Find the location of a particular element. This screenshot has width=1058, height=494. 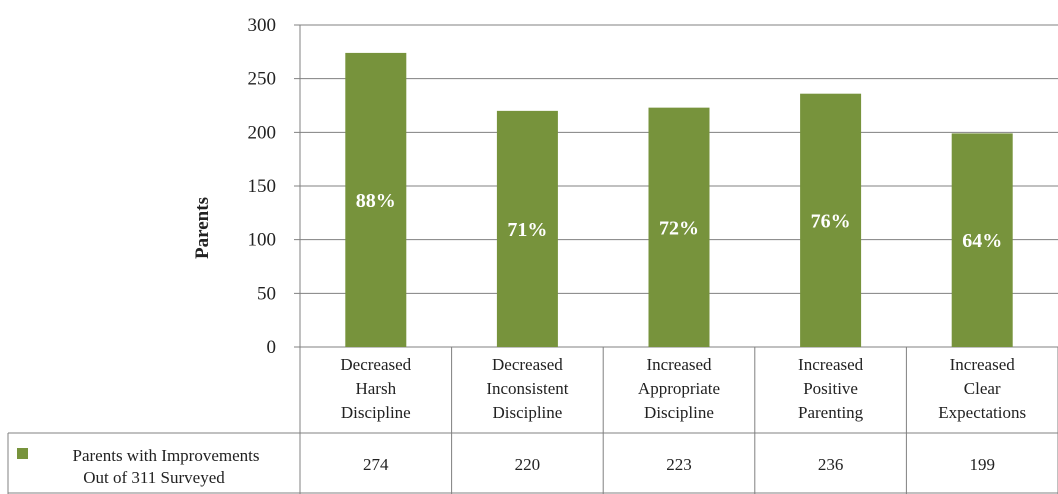

y-axis-title: Parents is located at coordinates (202, 228).